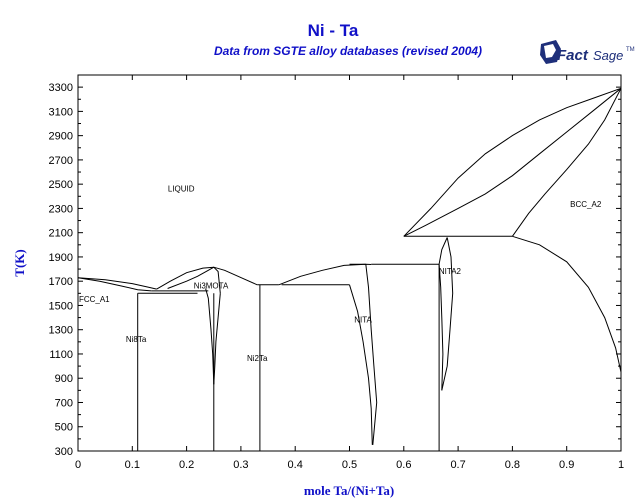 The height and width of the screenshot is (504, 640). What do you see at coordinates (403, 465) in the screenshot?
I see `x-tick-label: 0.6` at bounding box center [403, 465].